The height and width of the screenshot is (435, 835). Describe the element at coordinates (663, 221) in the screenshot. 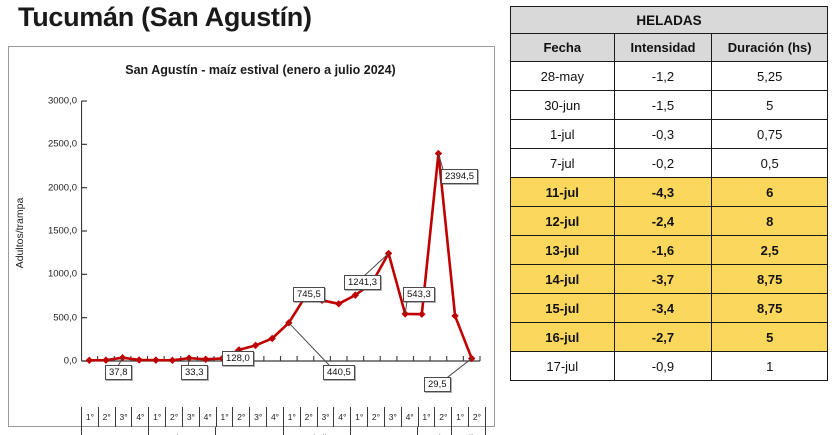

I see `cell-intensidad: -2,4` at that location.